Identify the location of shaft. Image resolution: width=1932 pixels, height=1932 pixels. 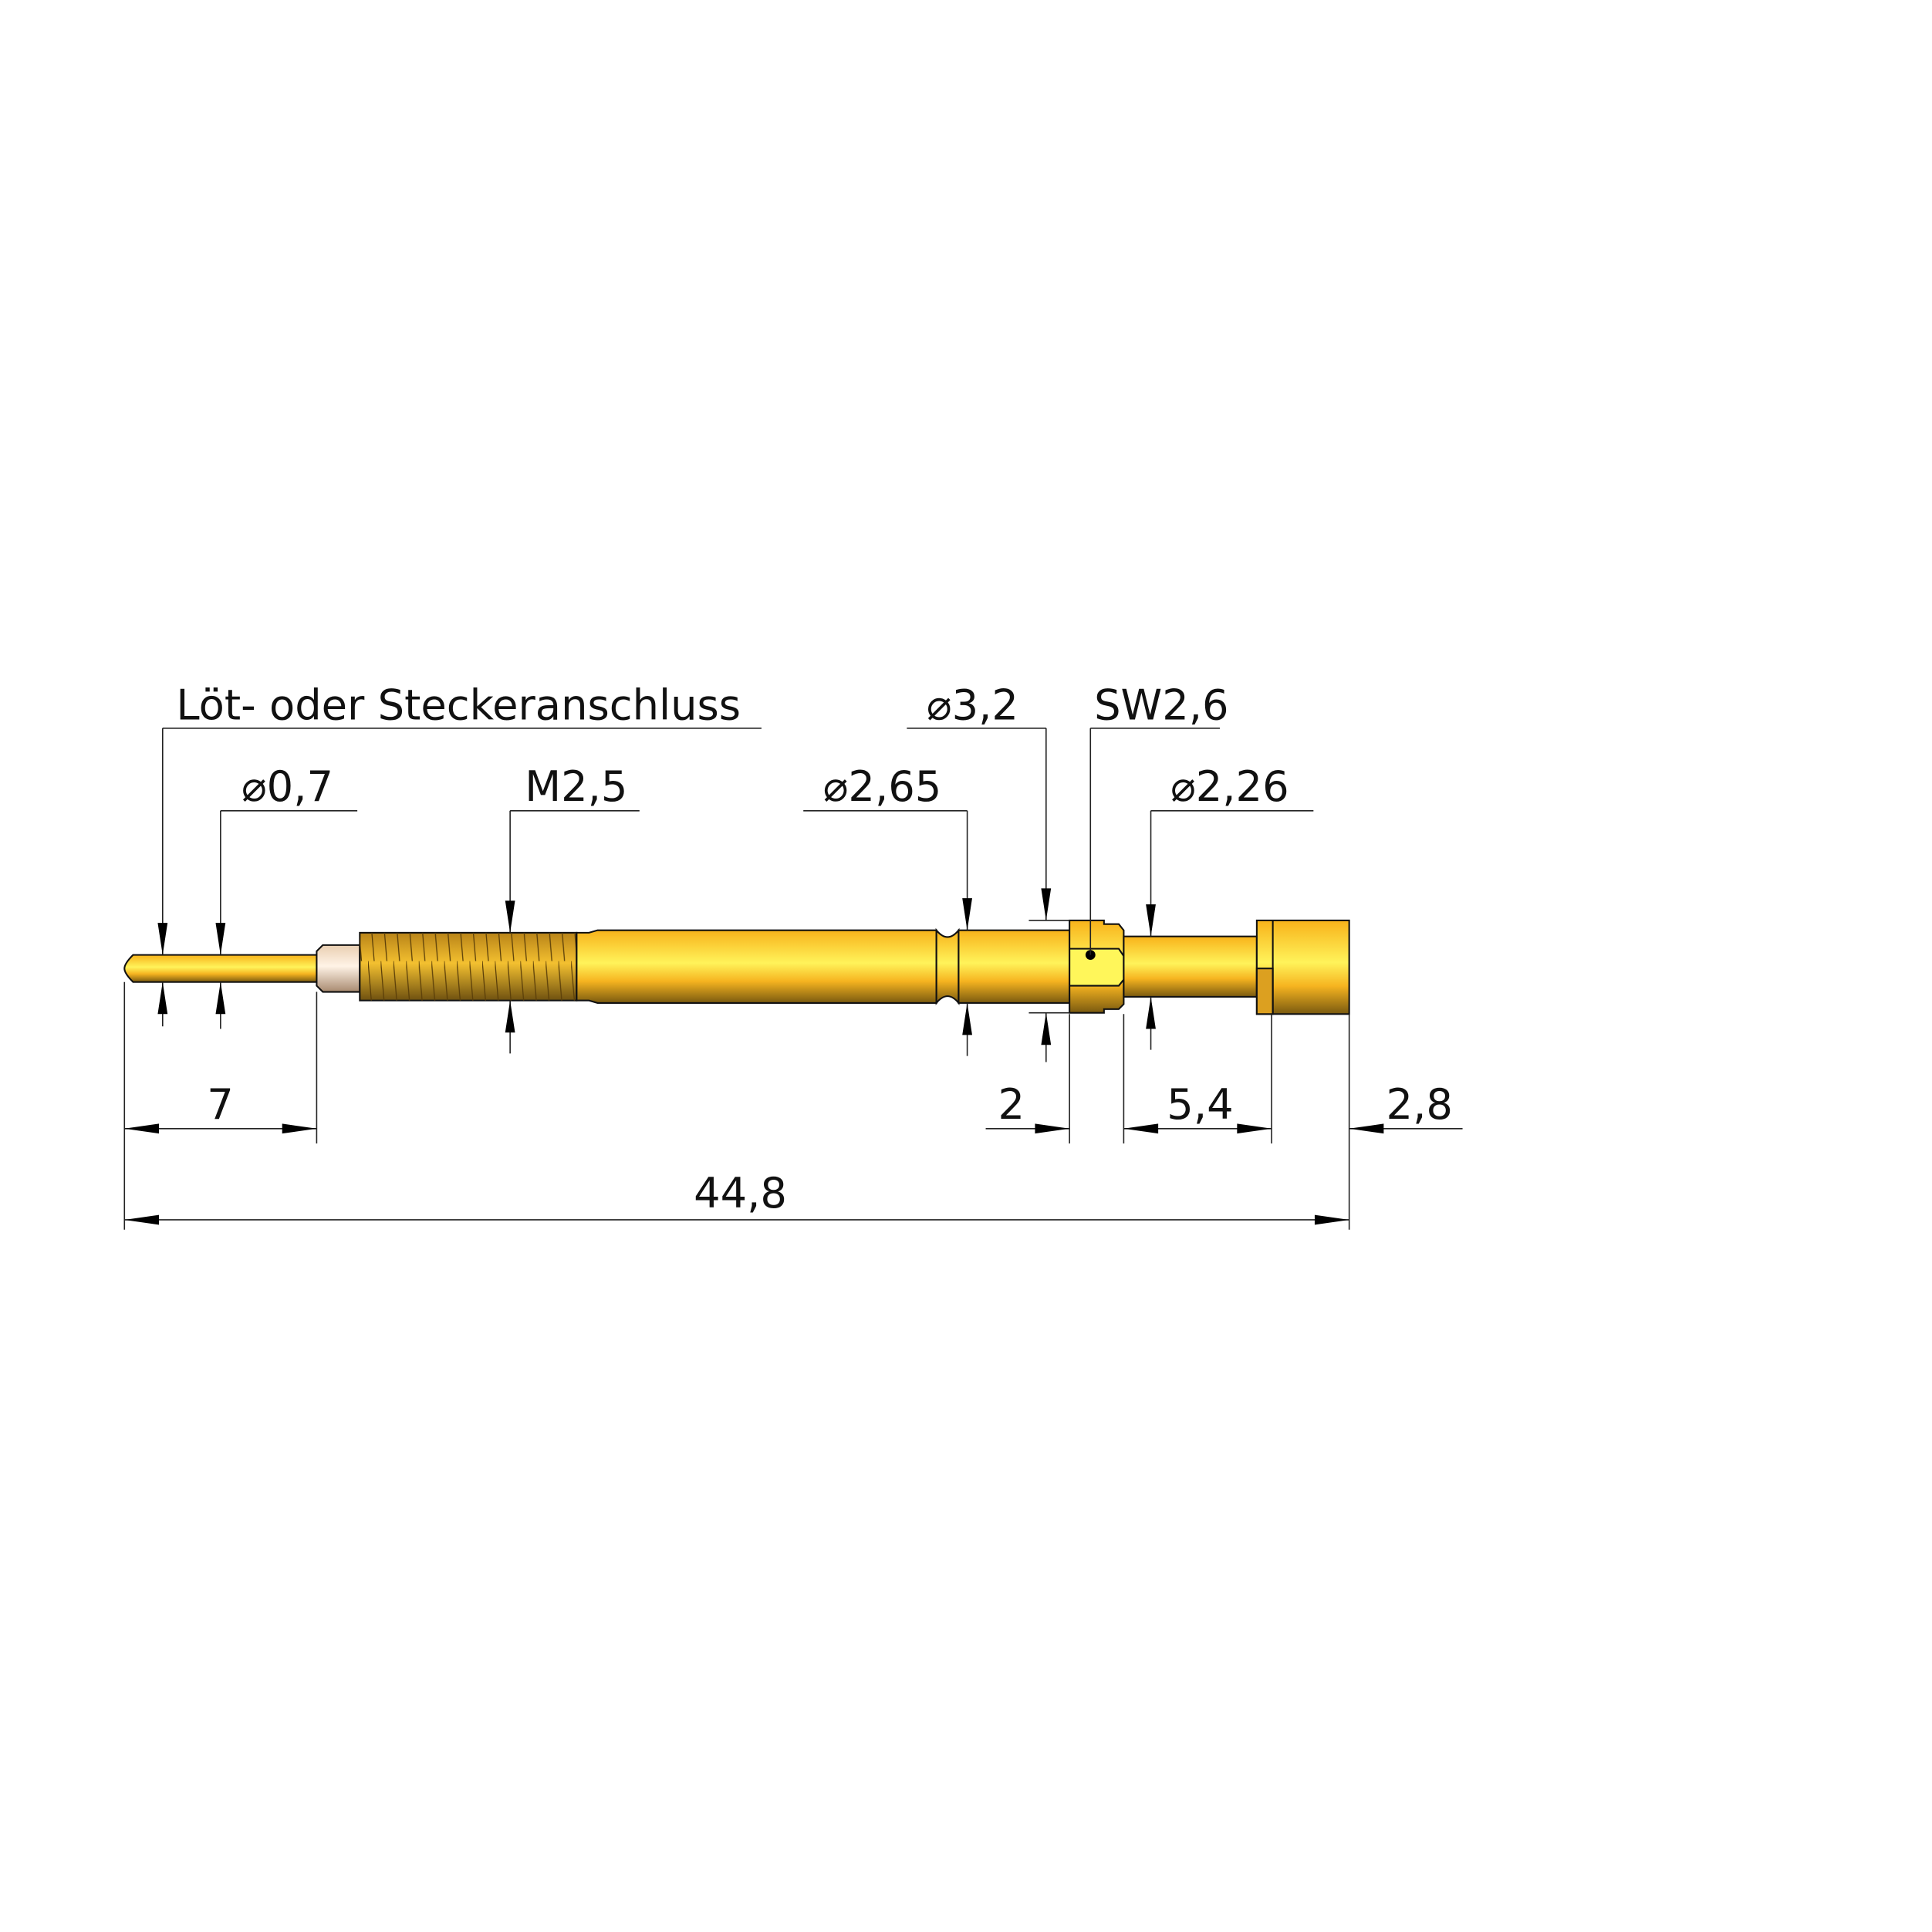
(1190, 966).